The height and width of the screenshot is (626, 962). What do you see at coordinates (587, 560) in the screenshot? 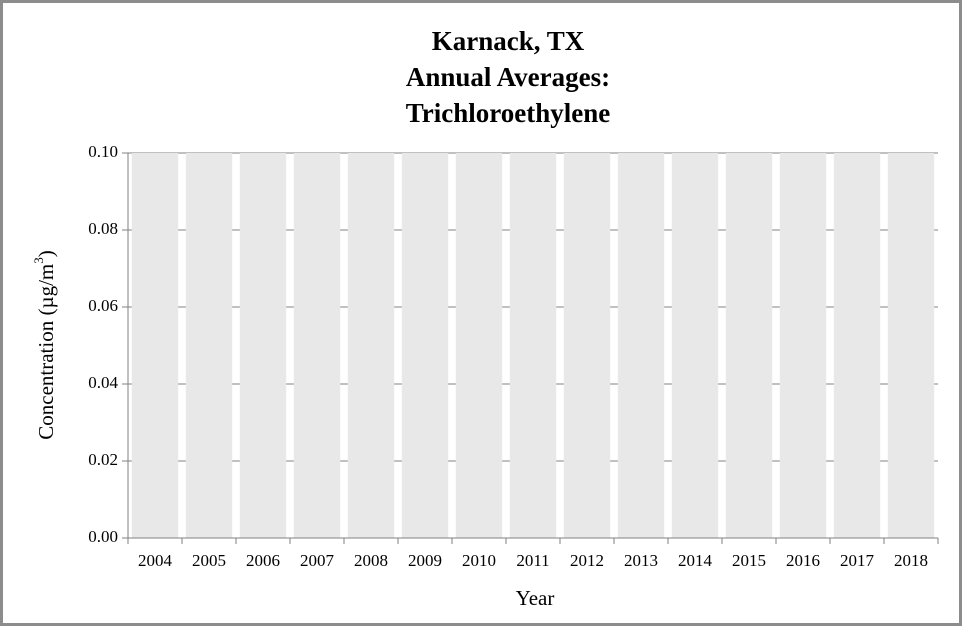
I see `x-tick-label: 2012` at bounding box center [587, 560].